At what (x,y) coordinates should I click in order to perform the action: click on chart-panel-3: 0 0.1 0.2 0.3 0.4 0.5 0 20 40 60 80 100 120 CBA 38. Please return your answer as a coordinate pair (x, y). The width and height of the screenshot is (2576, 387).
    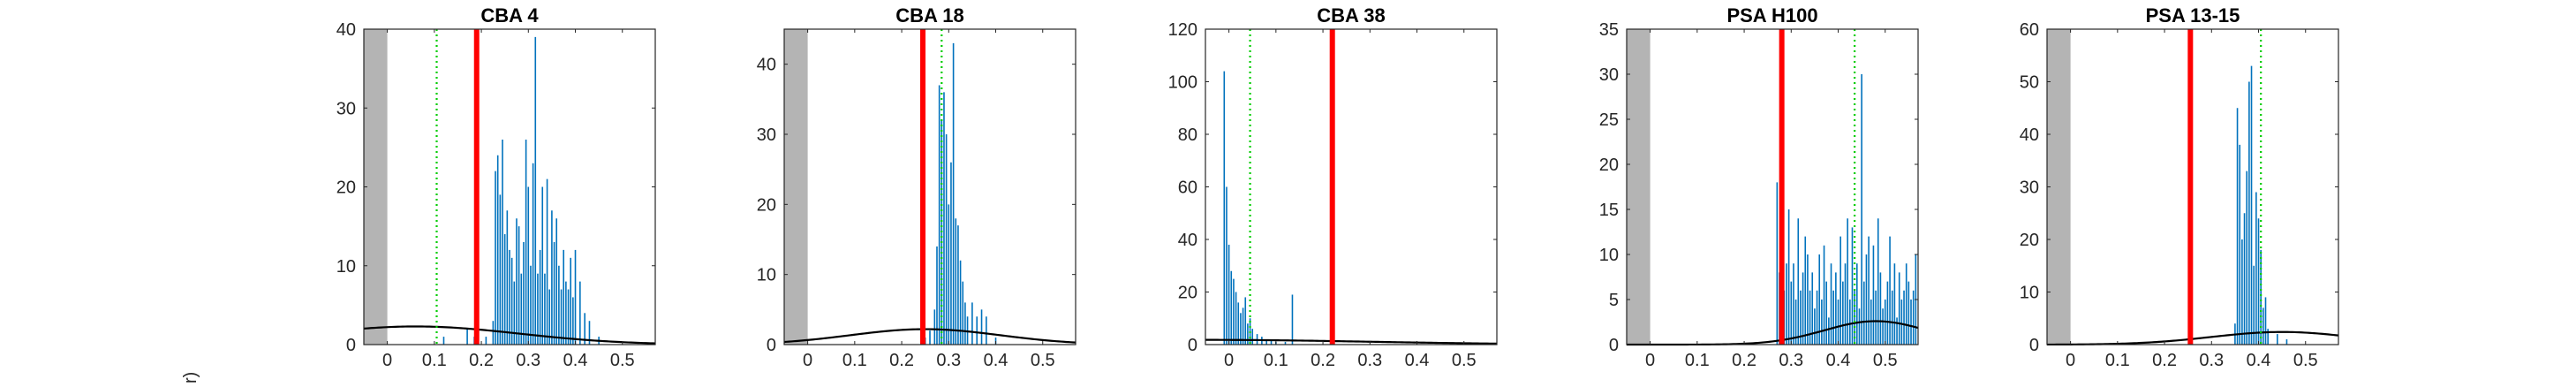
    Looking at the image, I should click on (1333, 187).